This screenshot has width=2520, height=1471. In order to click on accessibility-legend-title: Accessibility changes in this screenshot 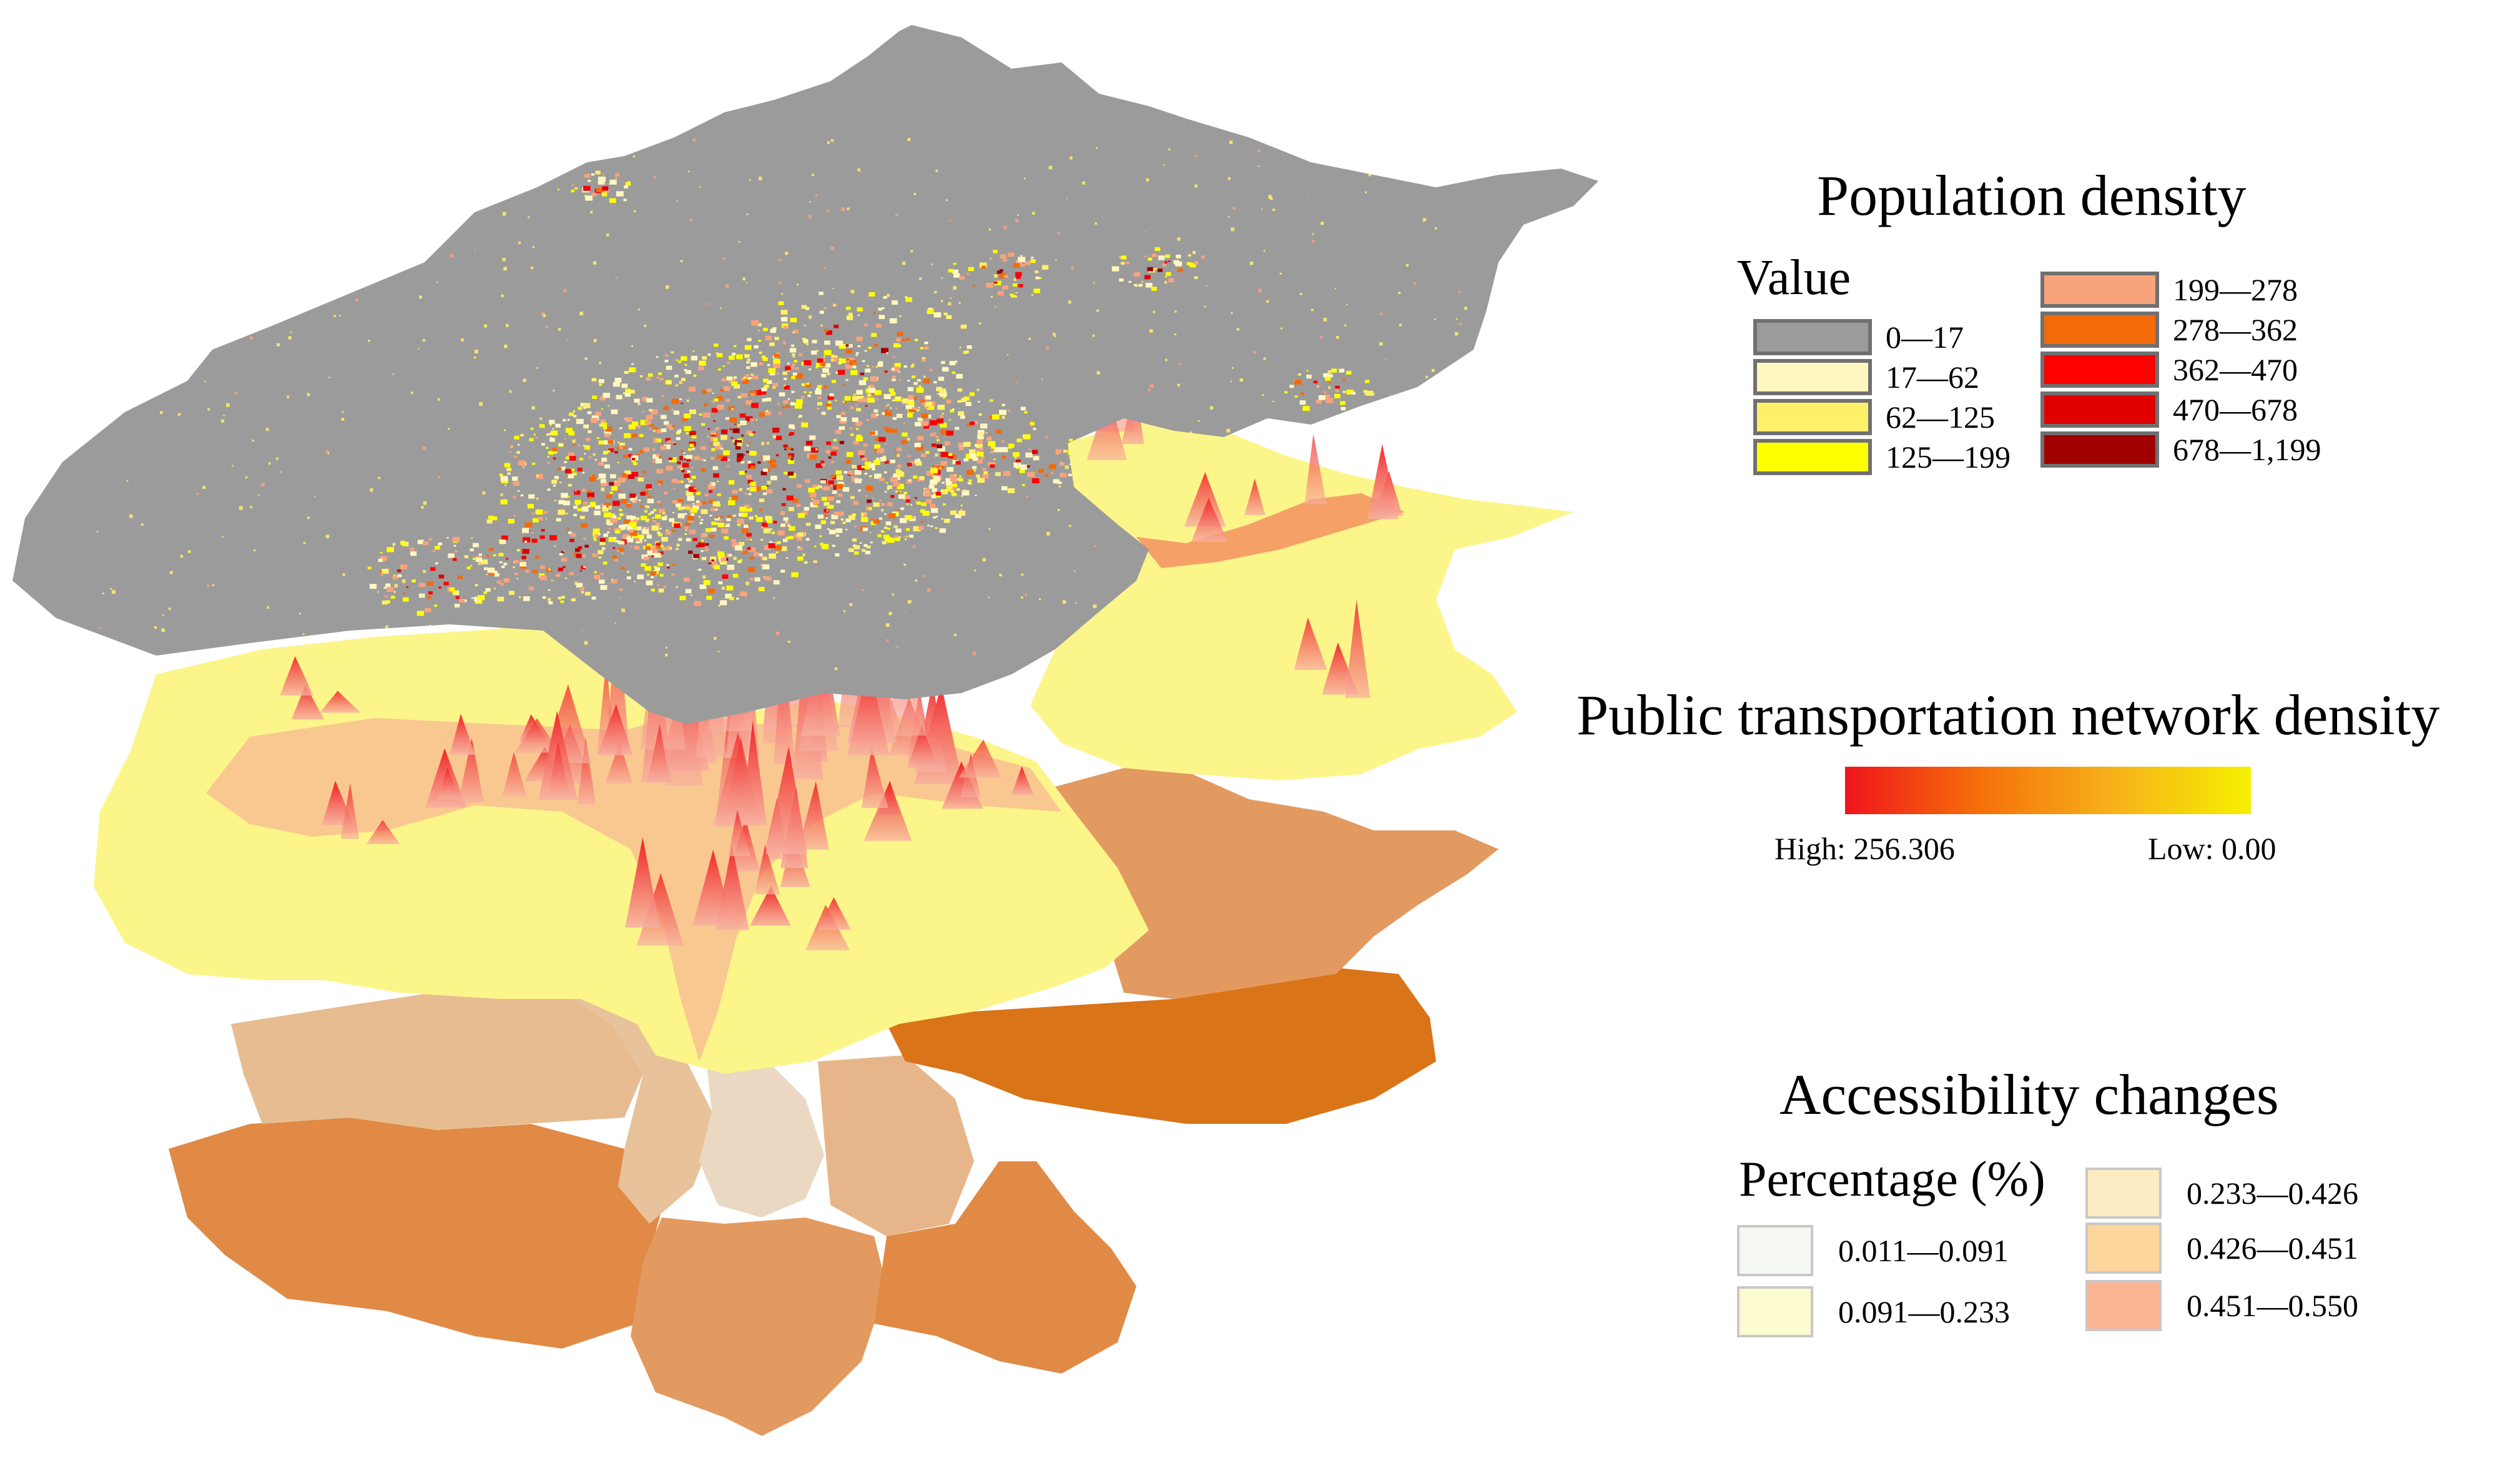, I will do `click(2029, 1094)`.